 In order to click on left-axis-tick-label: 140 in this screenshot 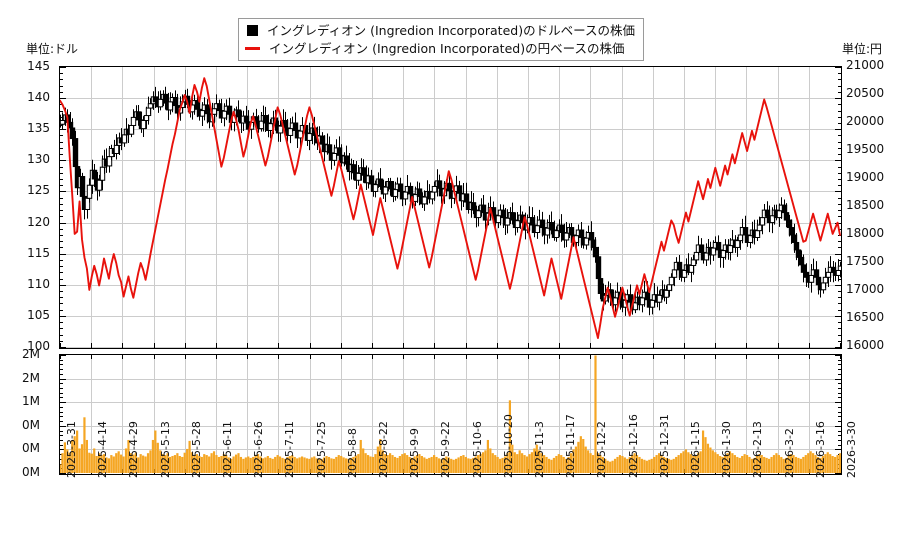, I will do `click(38, 96)`.